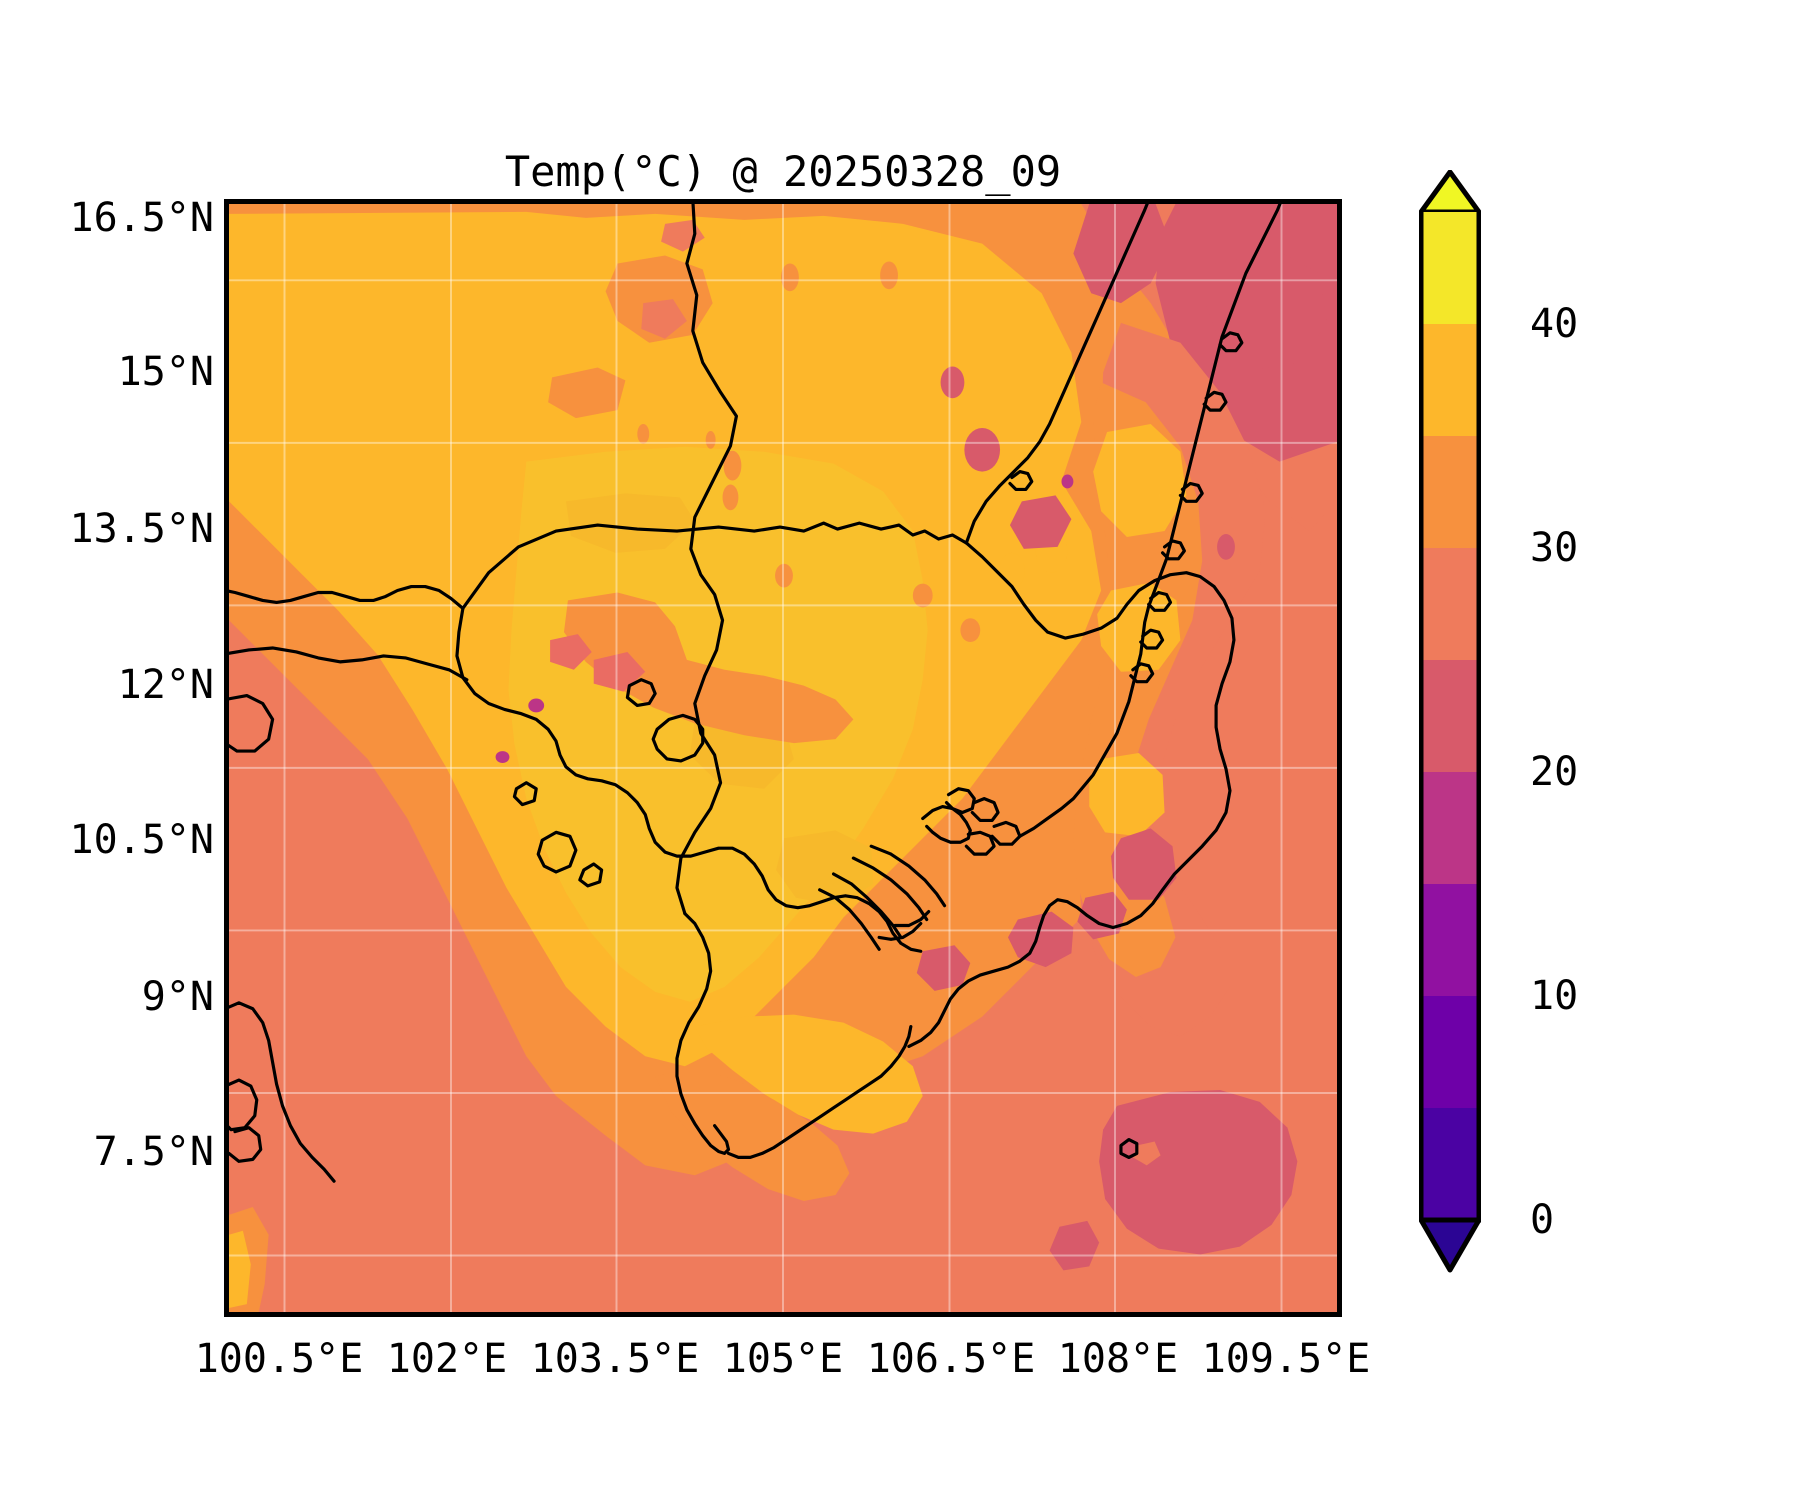 This screenshot has height=1500, width=1800. What do you see at coordinates (1286, 1359) in the screenshot?
I see `xtick-label-6: 109.5°E` at bounding box center [1286, 1359].